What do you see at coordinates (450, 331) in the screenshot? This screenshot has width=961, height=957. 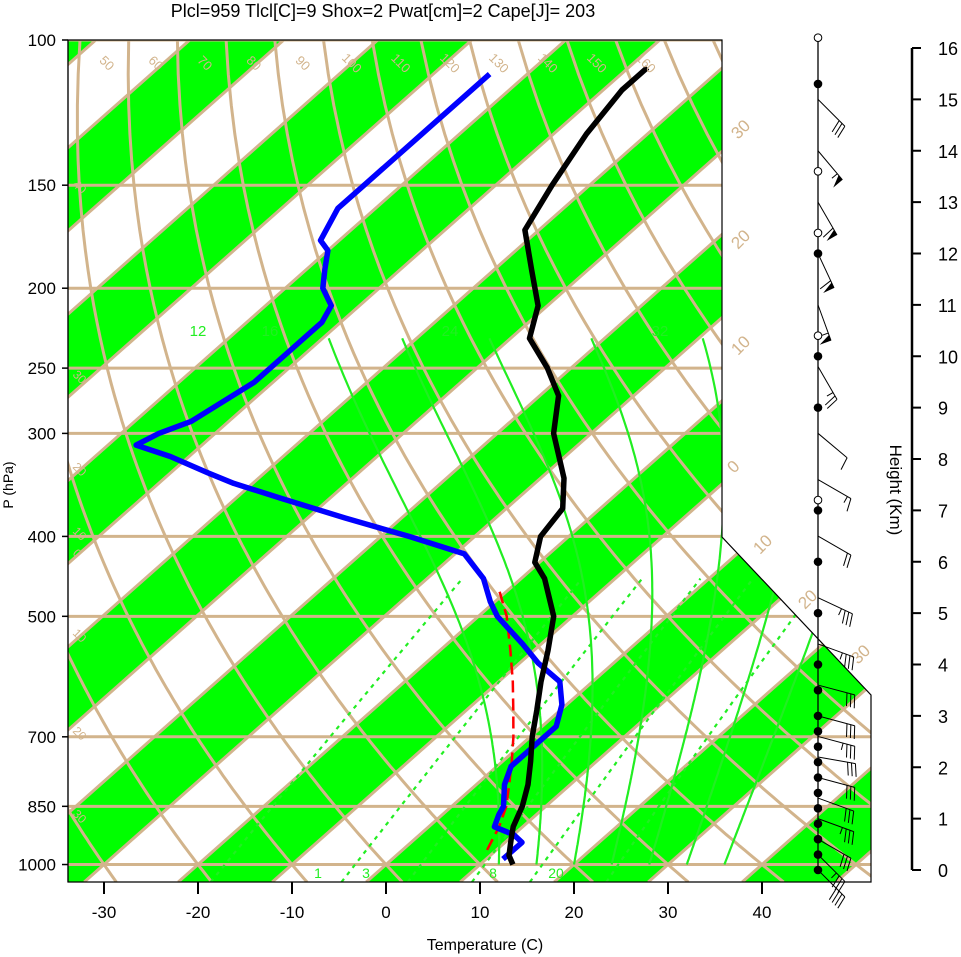 I see `moist-adiabat-label: 24` at bounding box center [450, 331].